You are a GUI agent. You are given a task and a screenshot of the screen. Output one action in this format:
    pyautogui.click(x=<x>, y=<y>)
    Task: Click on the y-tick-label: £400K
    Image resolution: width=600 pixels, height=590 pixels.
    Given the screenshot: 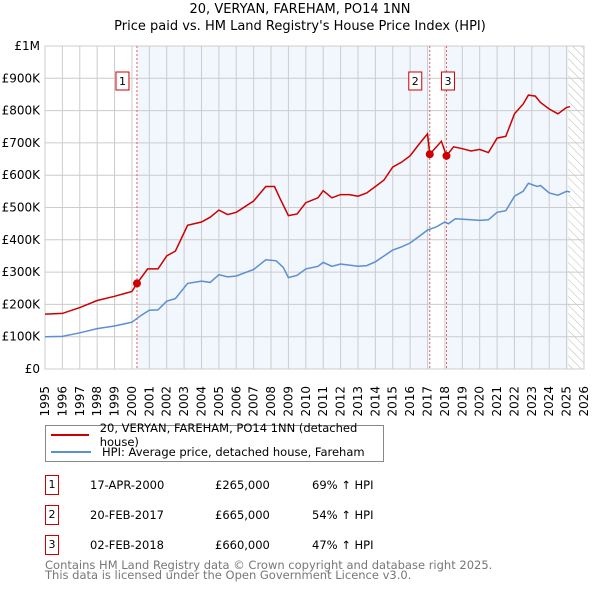 What is the action you would take?
    pyautogui.click(x=22, y=240)
    